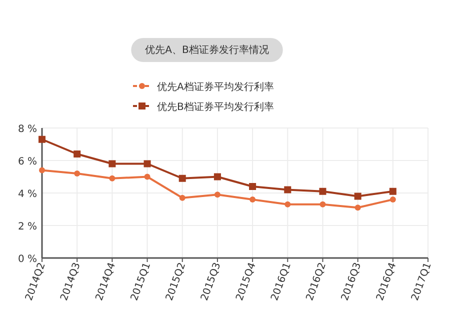  What do you see at coordinates (207, 50) in the screenshot?
I see `chart-title: 优先A、B档证券发行率情况` at bounding box center [207, 50].